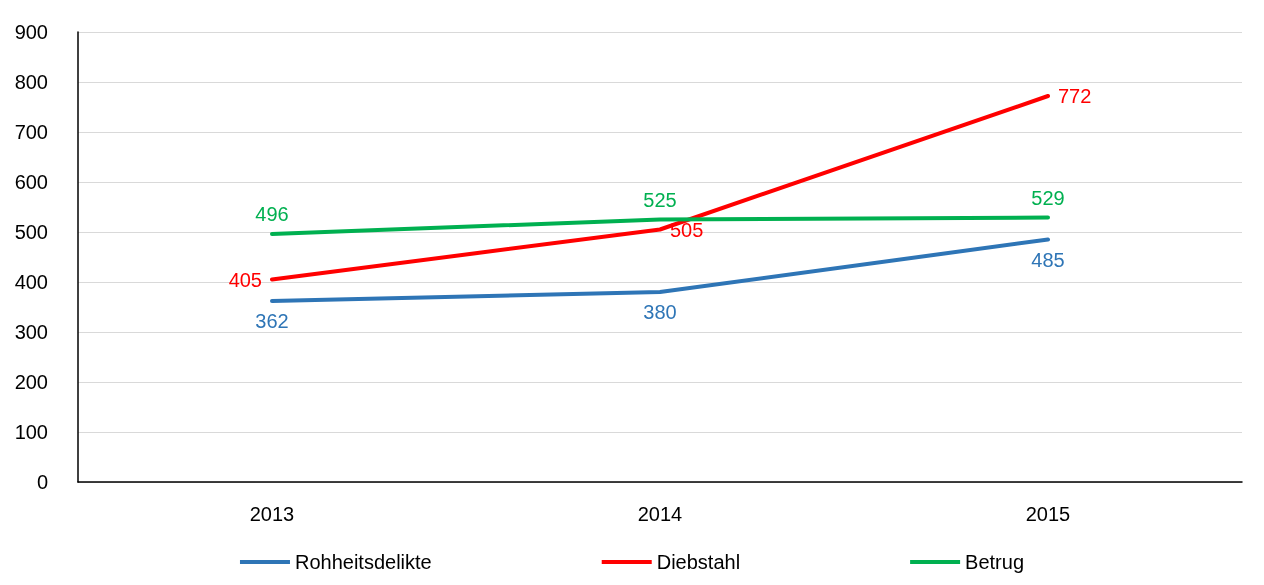 The width and height of the screenshot is (1264, 585). Describe the element at coordinates (31, 82) in the screenshot. I see `y-tick-label: 800` at that location.